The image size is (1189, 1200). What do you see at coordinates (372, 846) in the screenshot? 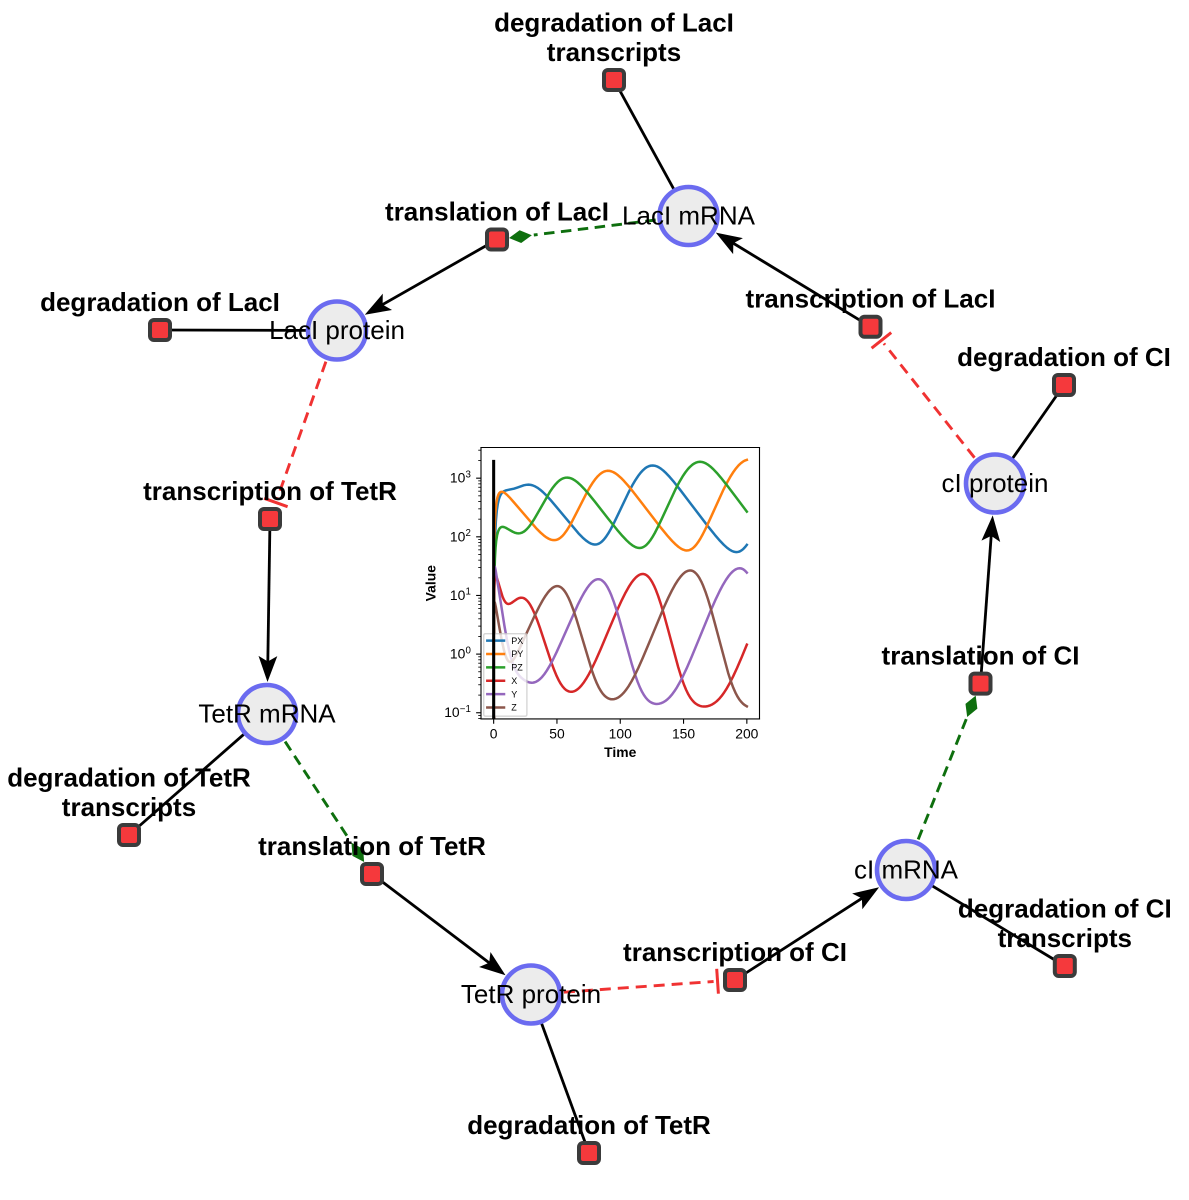
I see `svg-text: translation of TetR` at bounding box center [372, 846].